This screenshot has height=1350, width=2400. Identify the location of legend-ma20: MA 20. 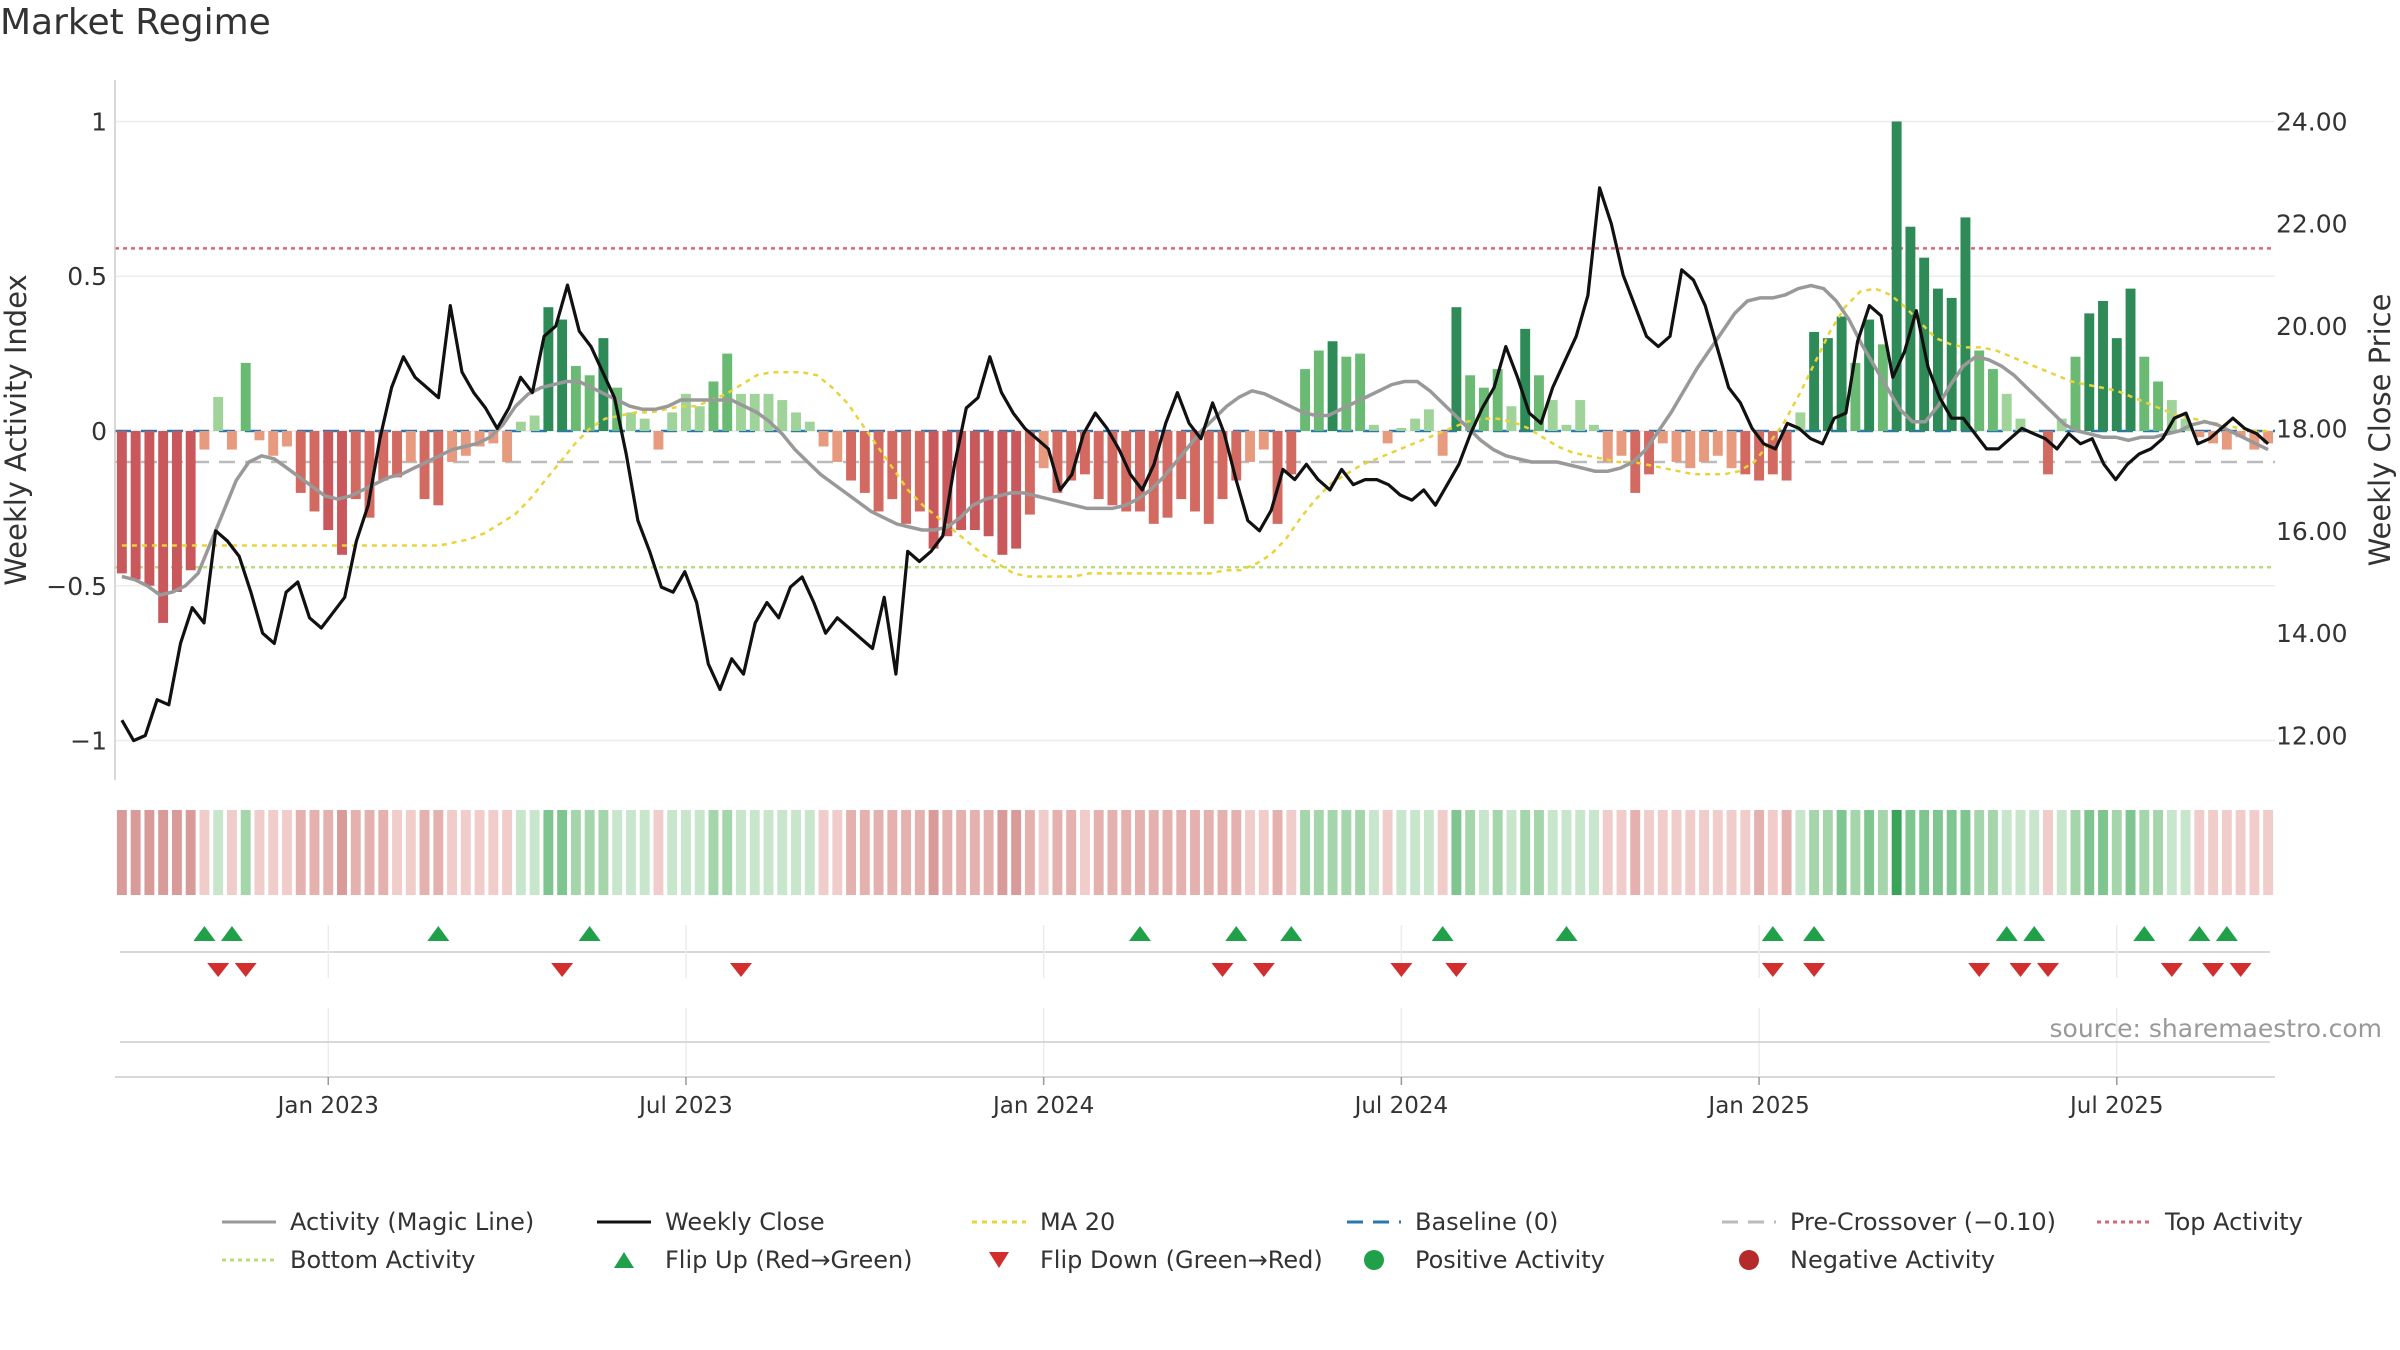
(1042, 1222).